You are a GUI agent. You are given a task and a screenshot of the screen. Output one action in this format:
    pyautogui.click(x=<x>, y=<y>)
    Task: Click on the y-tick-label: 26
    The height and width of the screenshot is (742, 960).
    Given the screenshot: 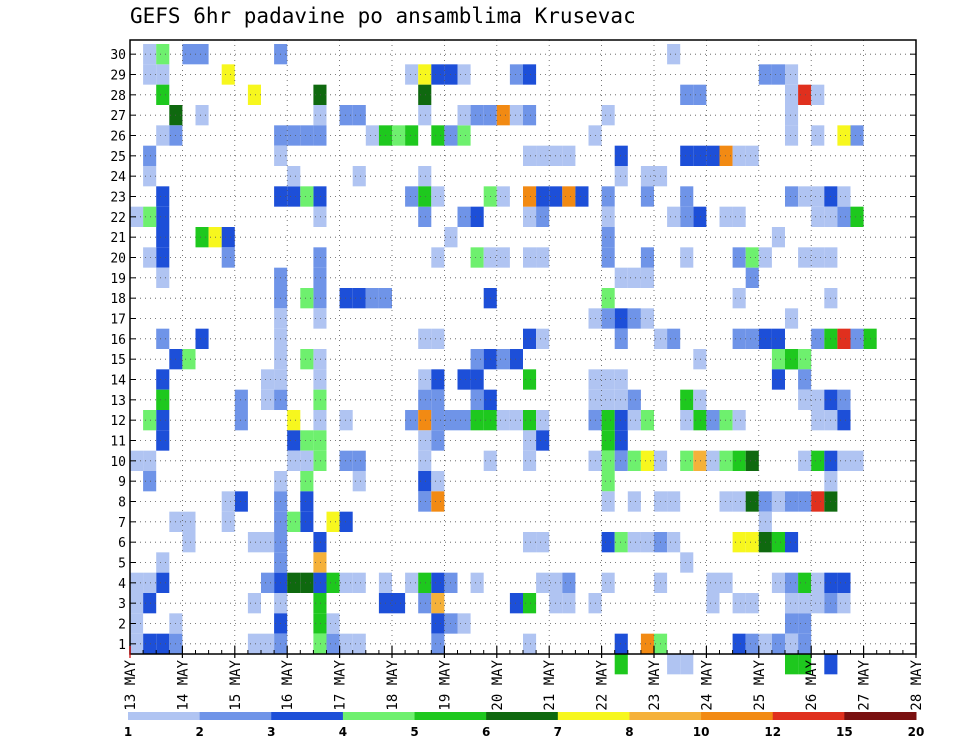 What is the action you would take?
    pyautogui.click(x=118, y=137)
    